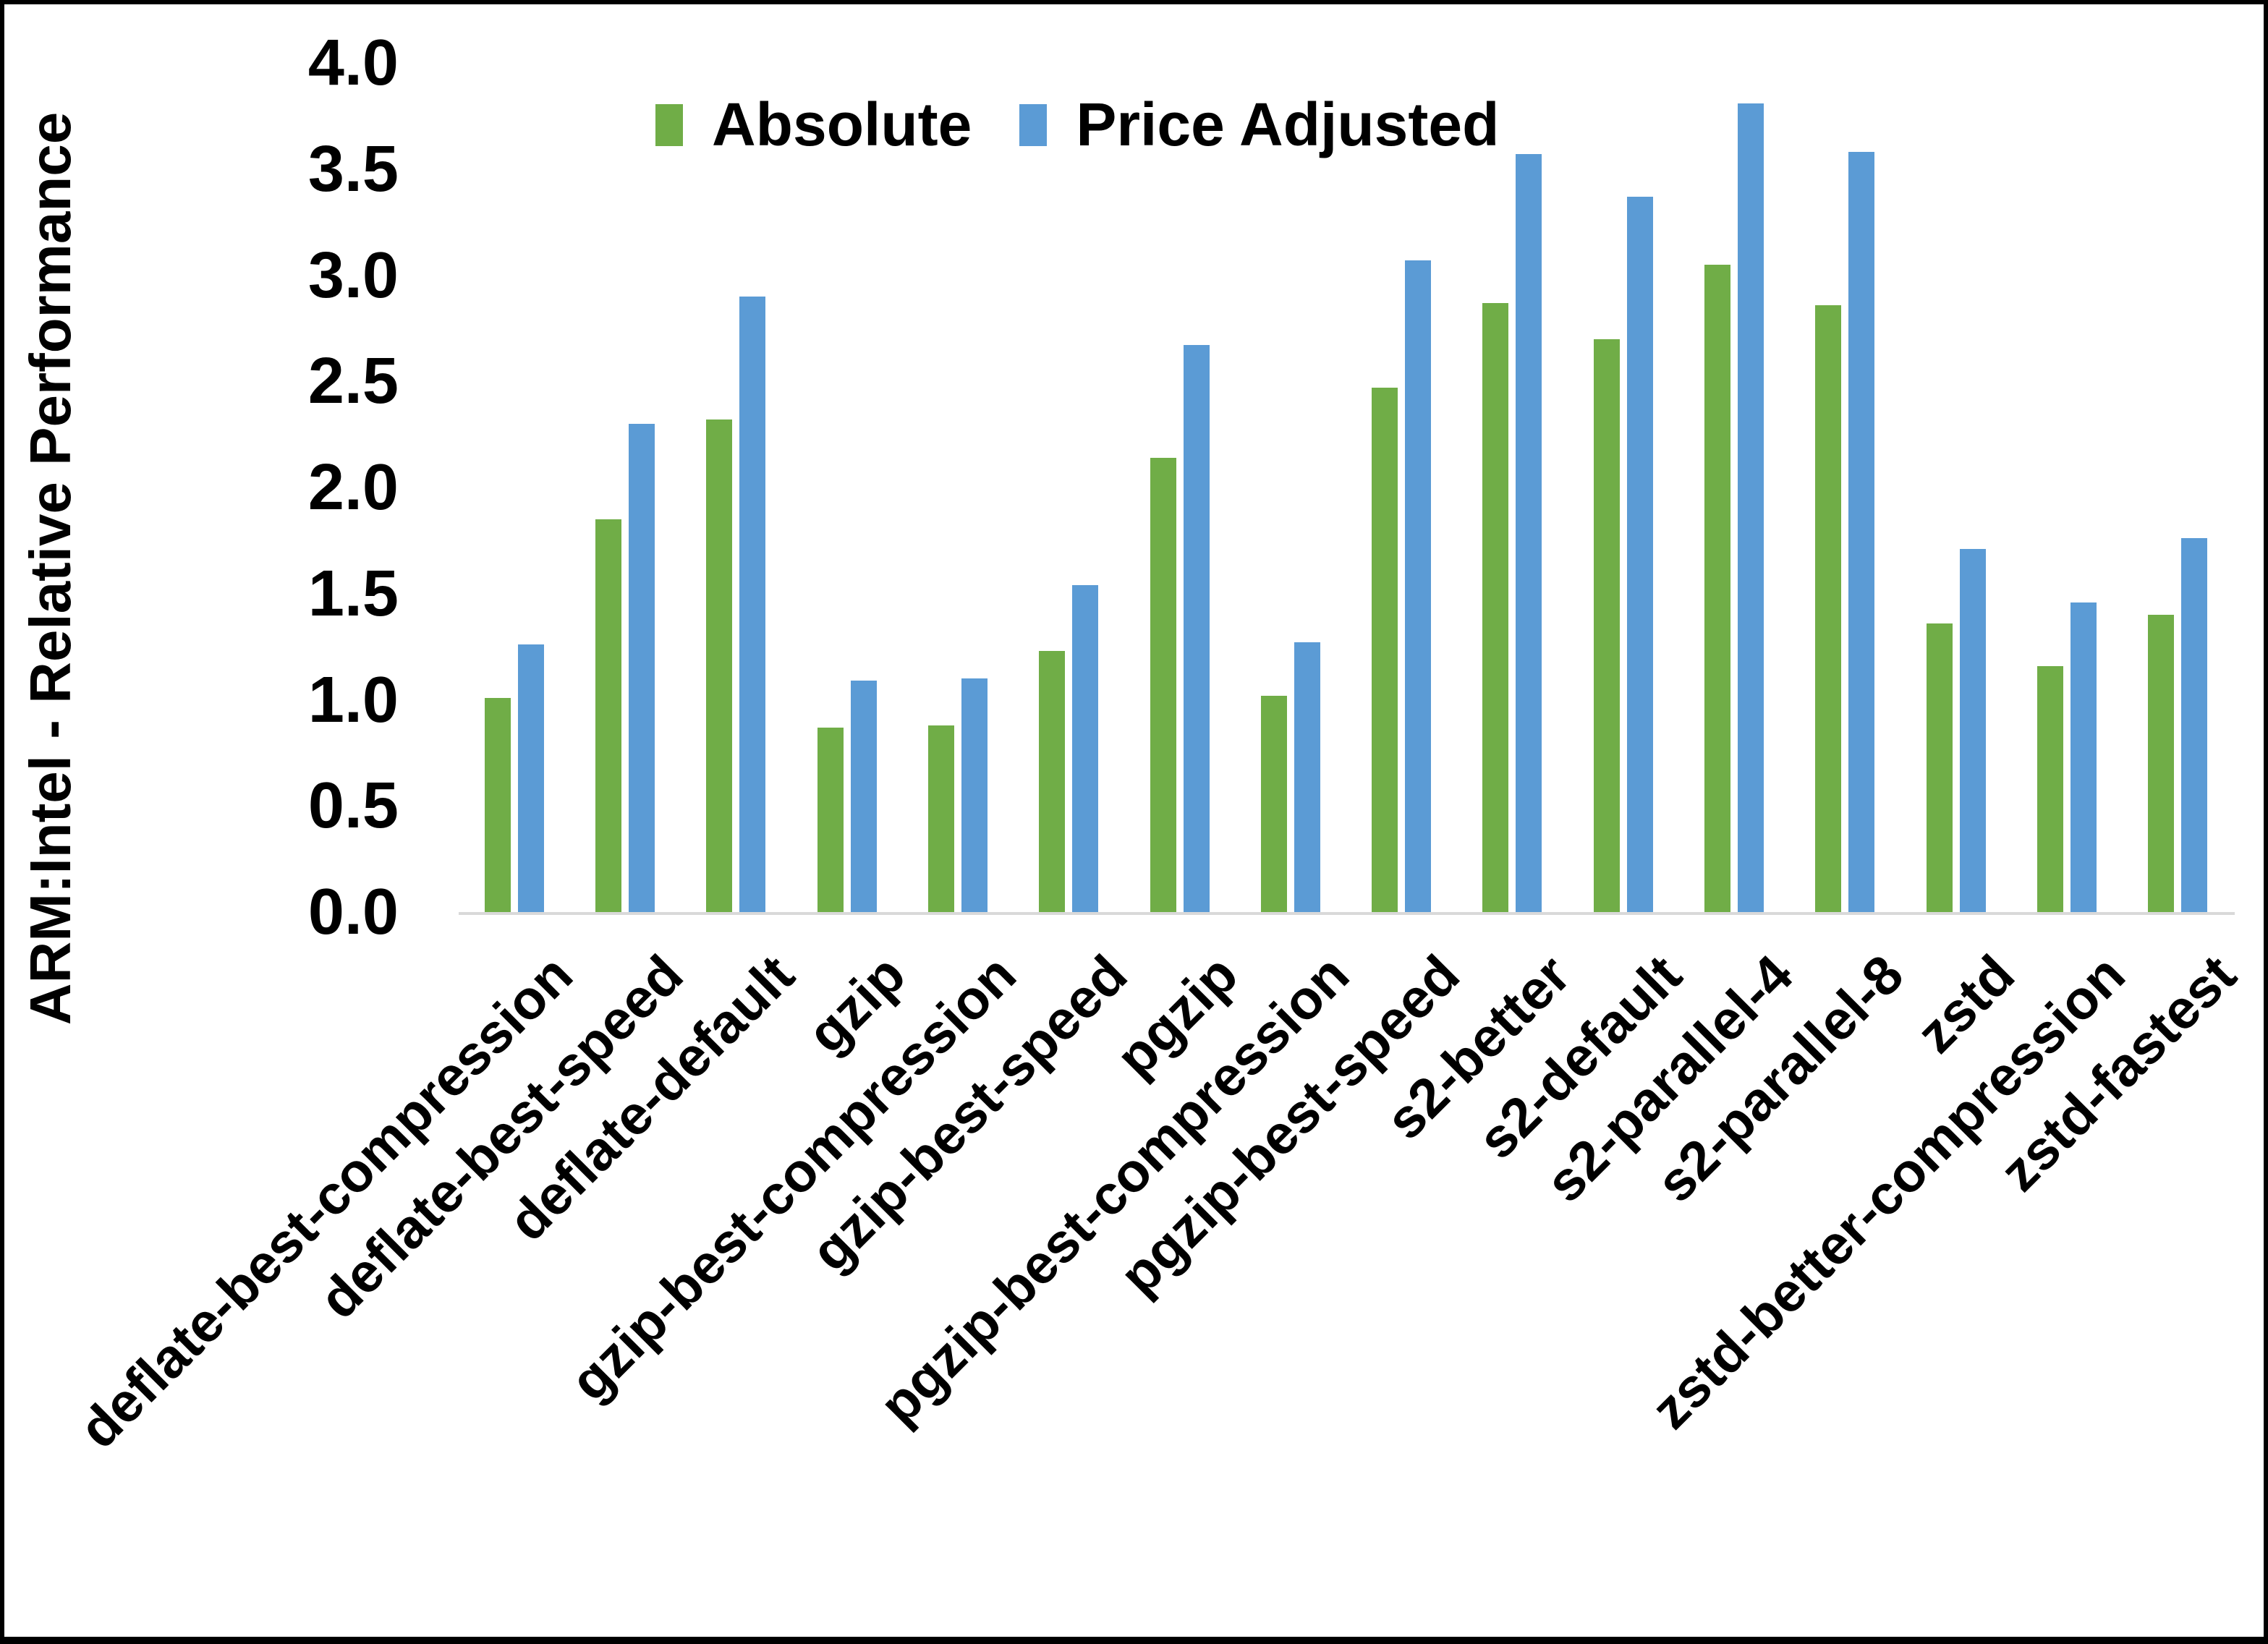 This screenshot has height=1644, width=2268. What do you see at coordinates (1273, 803) in the screenshot?
I see `bar-absolute-pgzip-best-compression` at bounding box center [1273, 803].